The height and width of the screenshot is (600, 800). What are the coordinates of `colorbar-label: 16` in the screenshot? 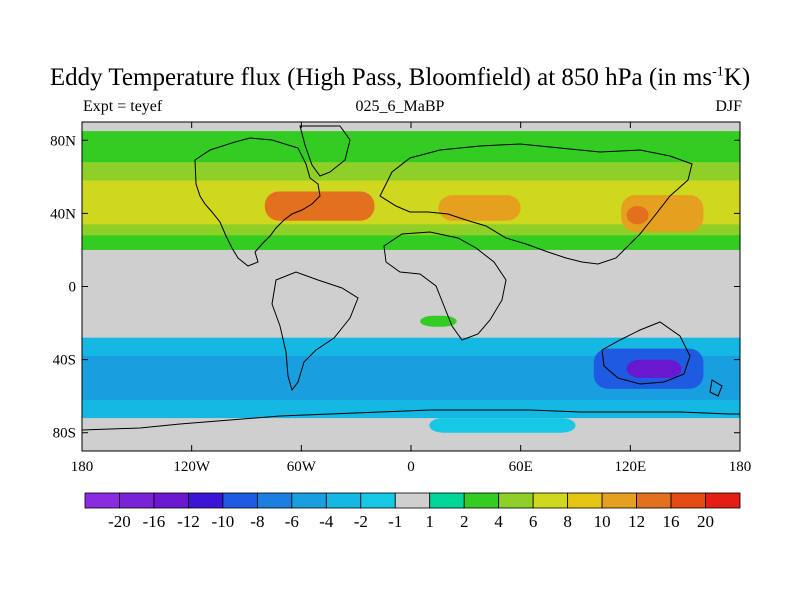 It's located at (671, 521).